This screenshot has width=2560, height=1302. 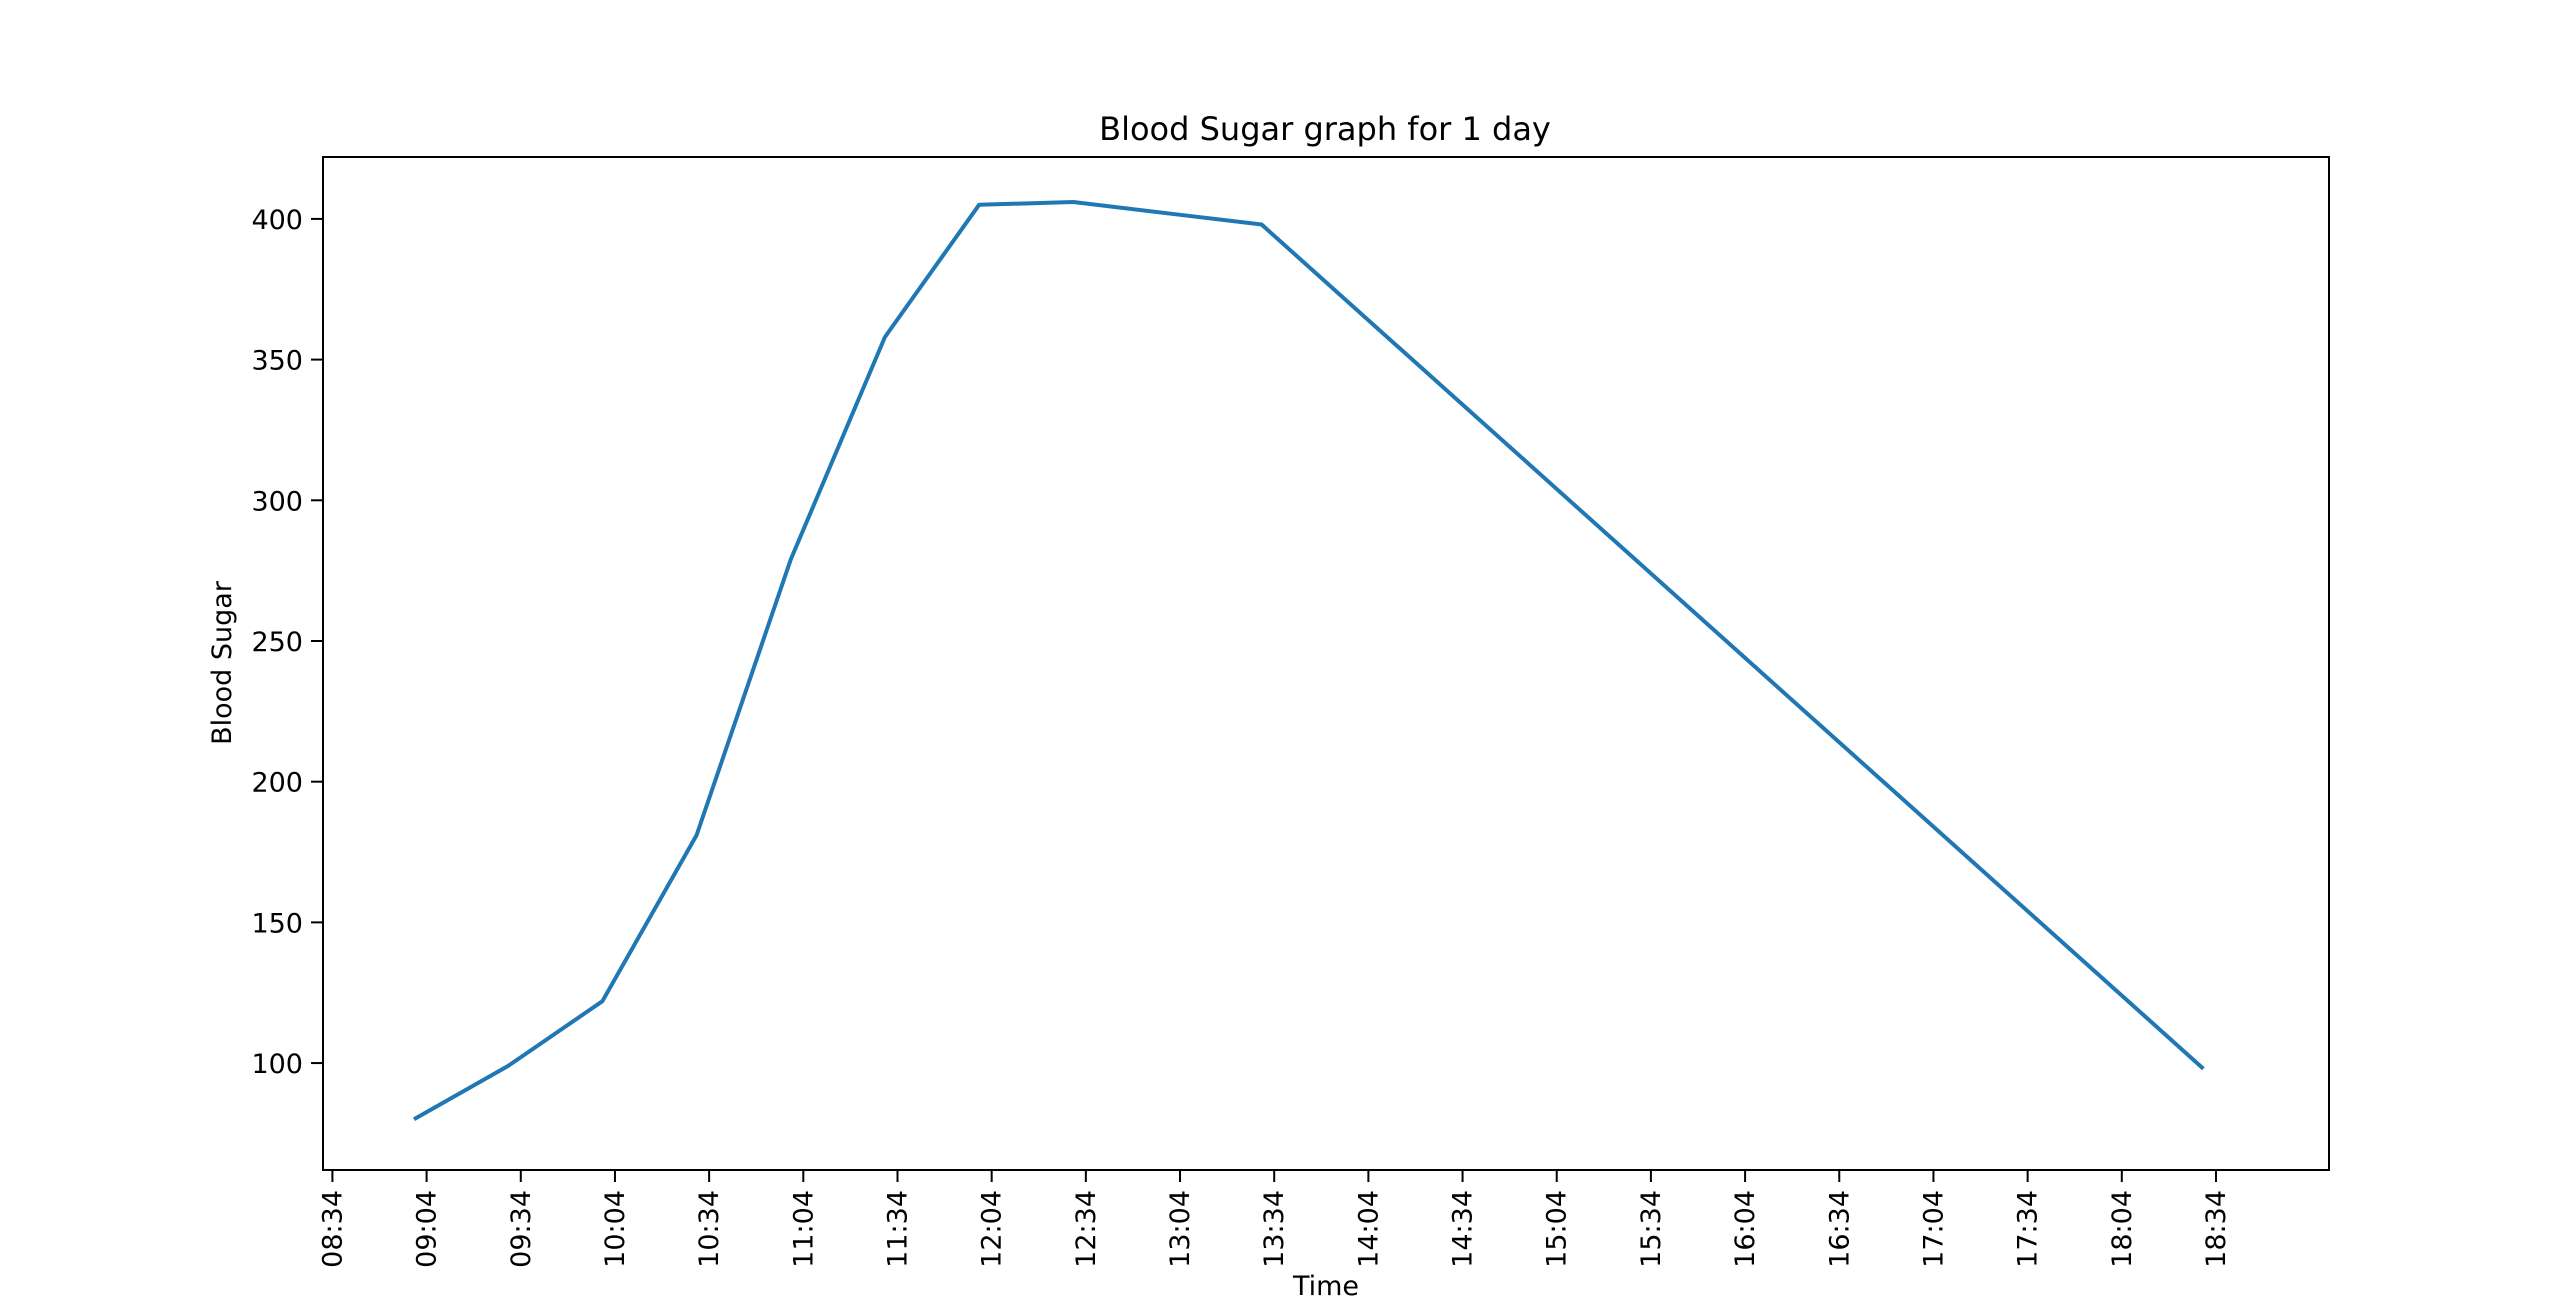 What do you see at coordinates (277, 642) in the screenshot?
I see `y-tick-label: 250` at bounding box center [277, 642].